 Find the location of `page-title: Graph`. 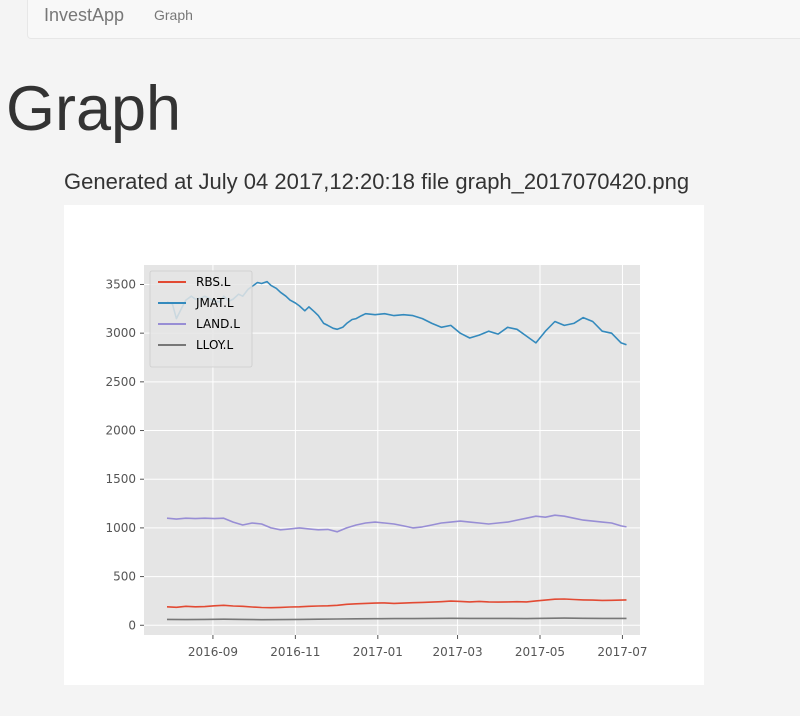

page-title: Graph is located at coordinates (94, 109).